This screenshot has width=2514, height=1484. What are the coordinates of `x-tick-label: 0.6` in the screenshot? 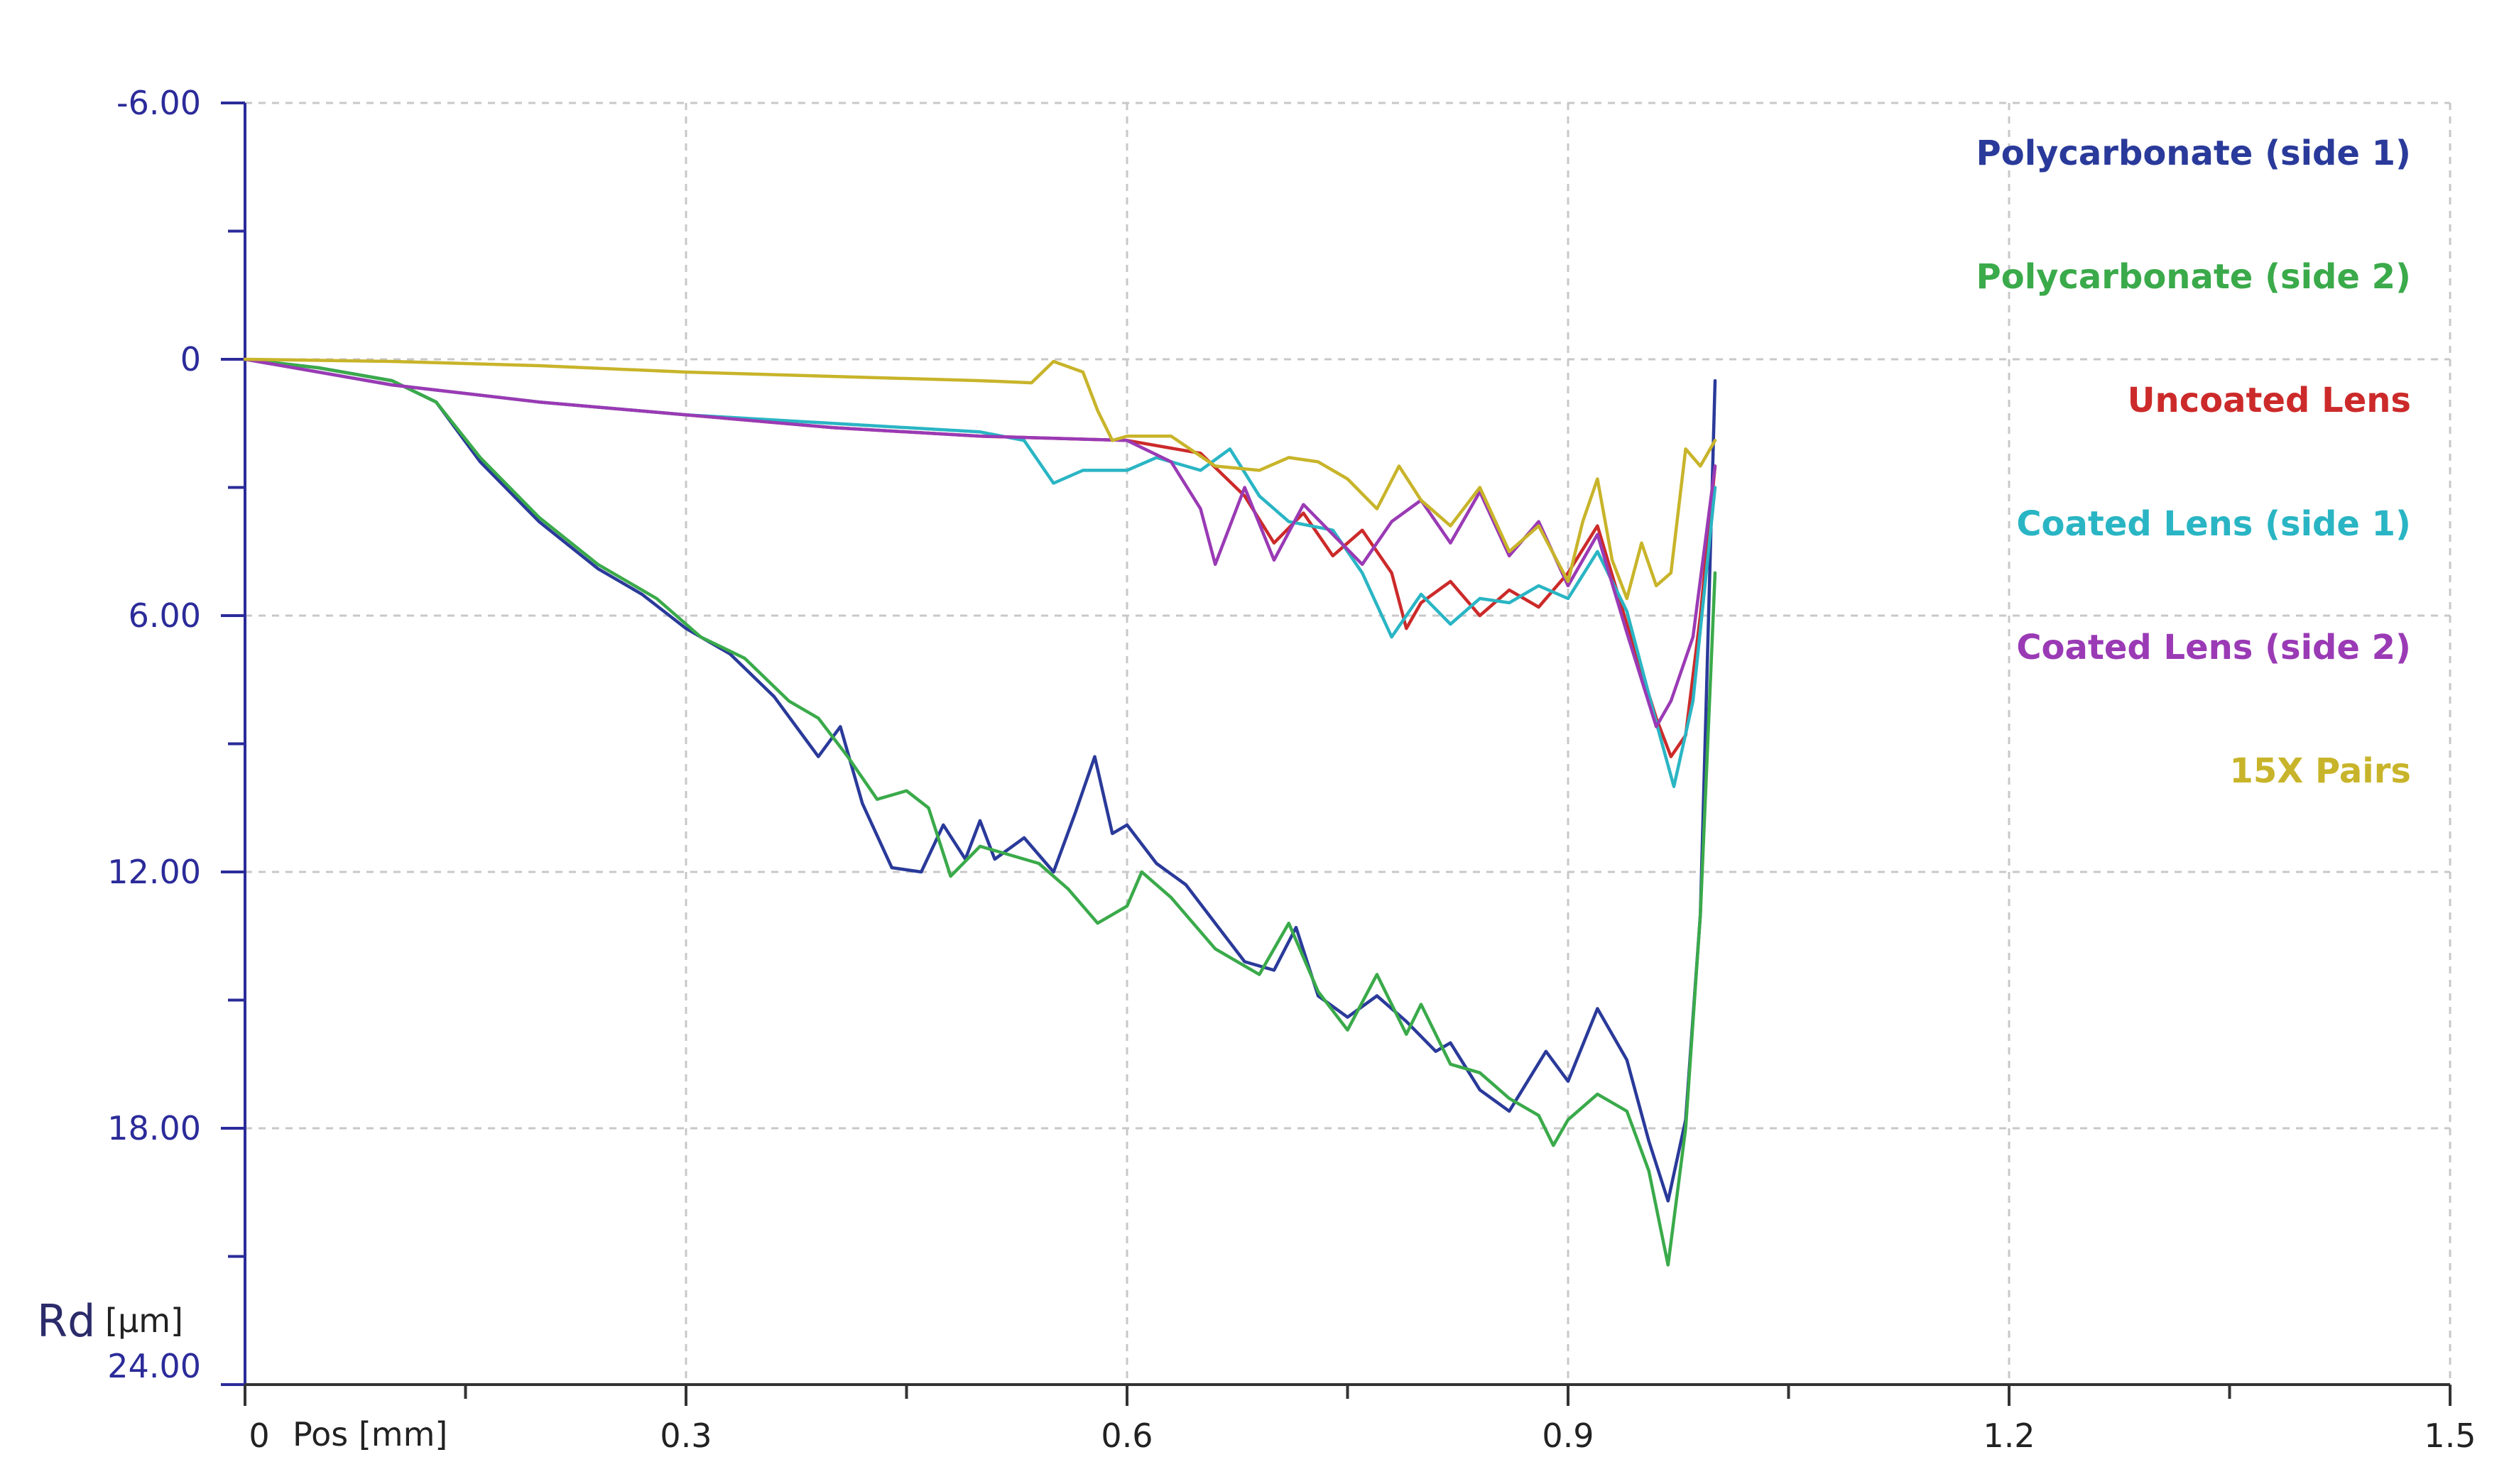 It's located at (1127, 1436).